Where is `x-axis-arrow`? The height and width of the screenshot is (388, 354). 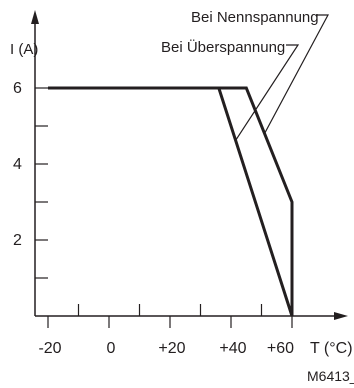
x-axis-arrow is located at coordinates (341, 316).